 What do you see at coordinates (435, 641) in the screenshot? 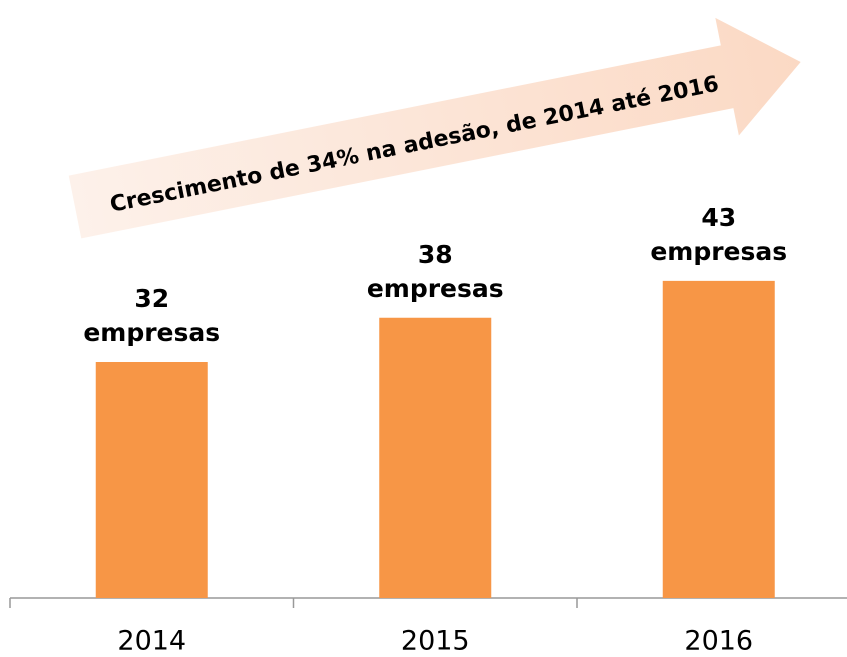
I see `x-tick-label: 2015` at bounding box center [435, 641].